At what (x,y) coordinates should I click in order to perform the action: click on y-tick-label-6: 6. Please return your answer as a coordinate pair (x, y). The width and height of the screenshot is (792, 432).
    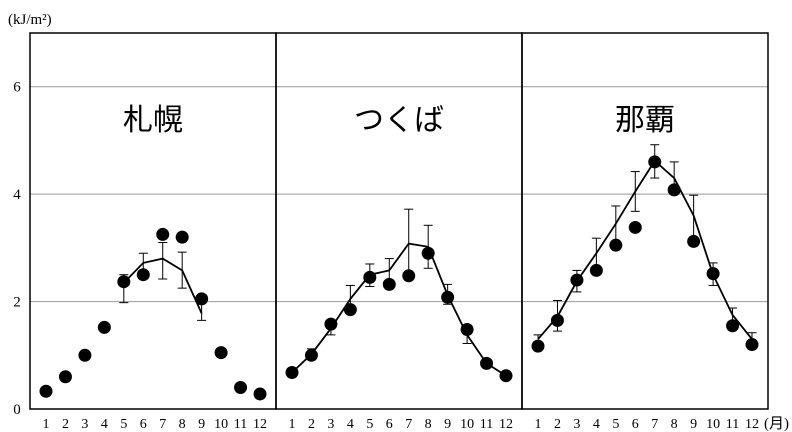
    Looking at the image, I should click on (17, 88).